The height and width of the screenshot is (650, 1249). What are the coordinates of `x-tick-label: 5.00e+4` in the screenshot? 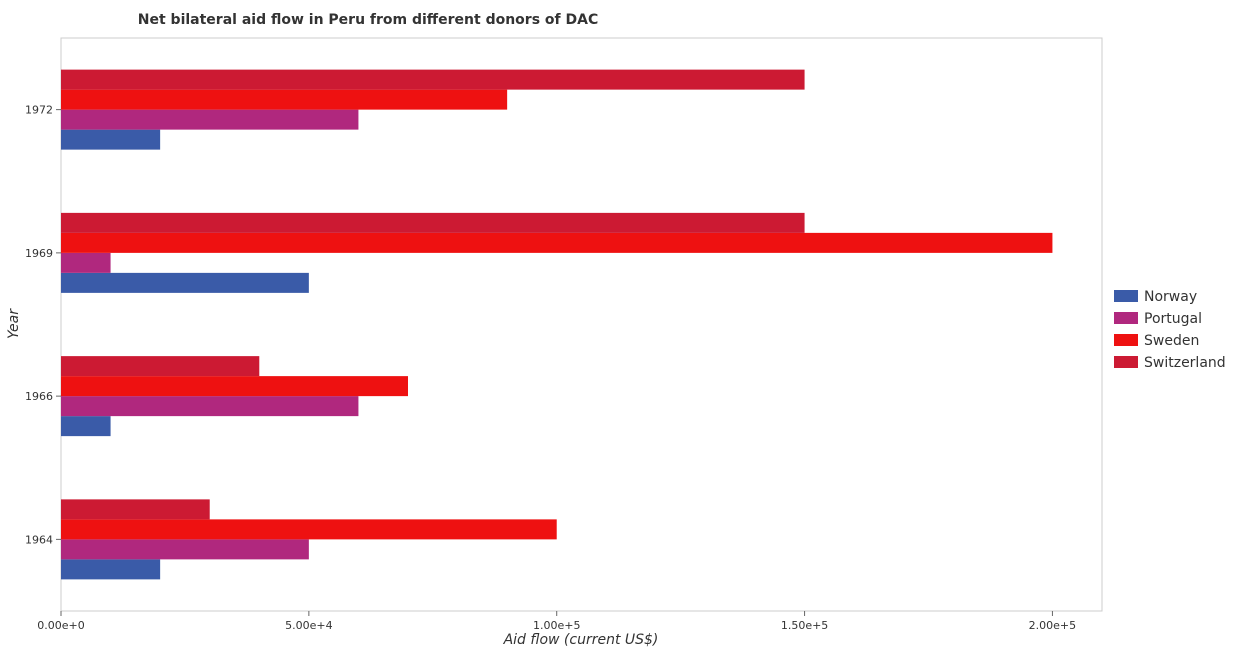 It's located at (308, 625).